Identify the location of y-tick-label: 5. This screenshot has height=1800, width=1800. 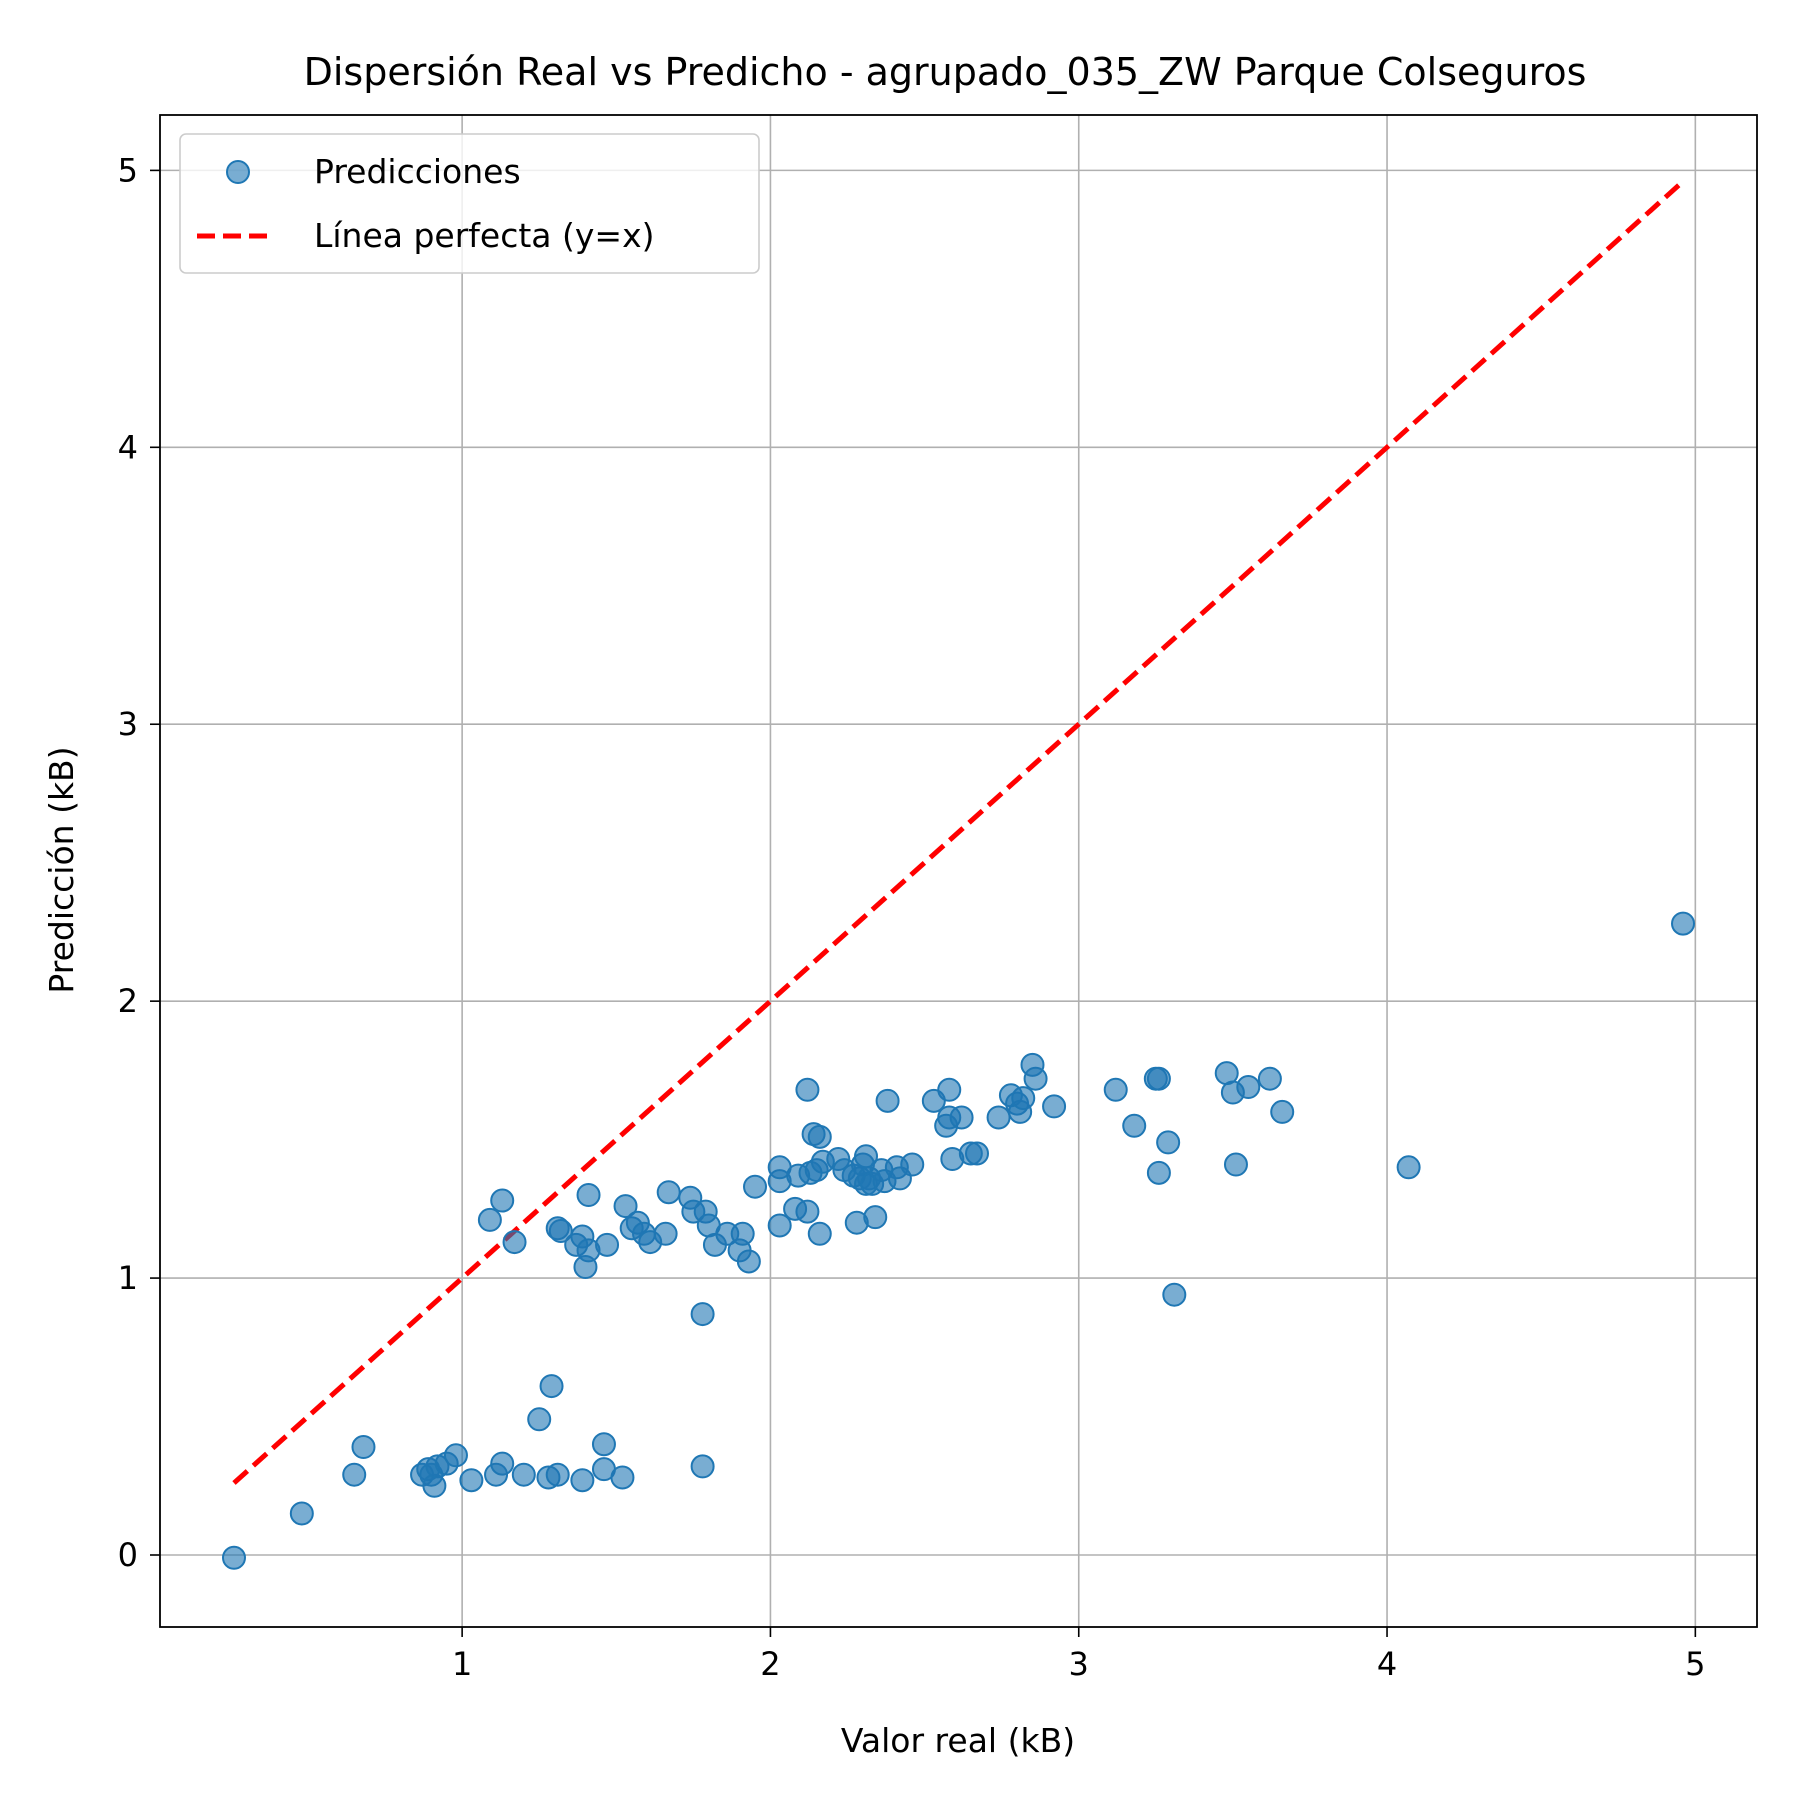
(128, 170).